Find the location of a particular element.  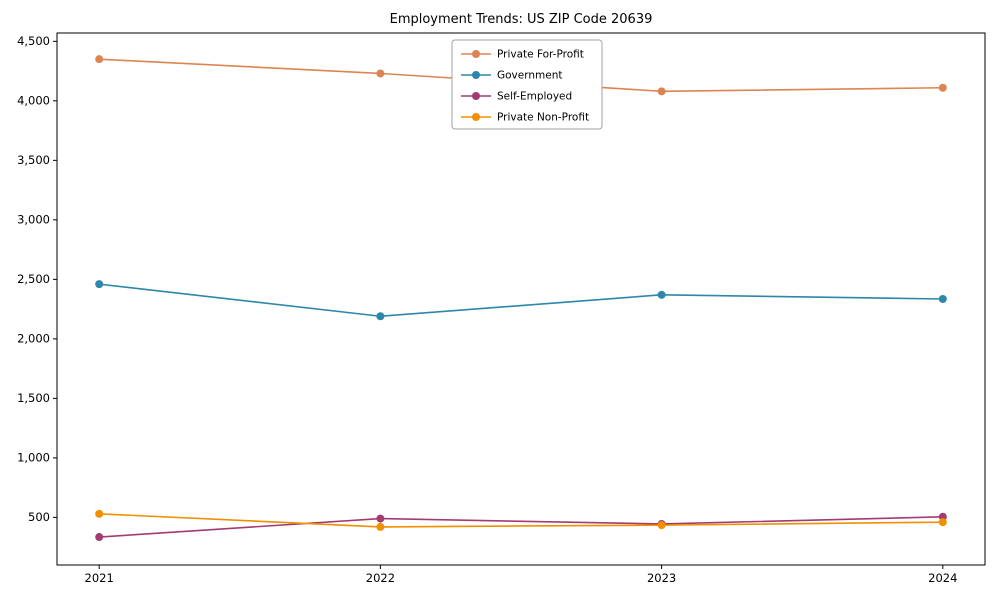

y-axis-tick-label: 500 is located at coordinates (39, 517).